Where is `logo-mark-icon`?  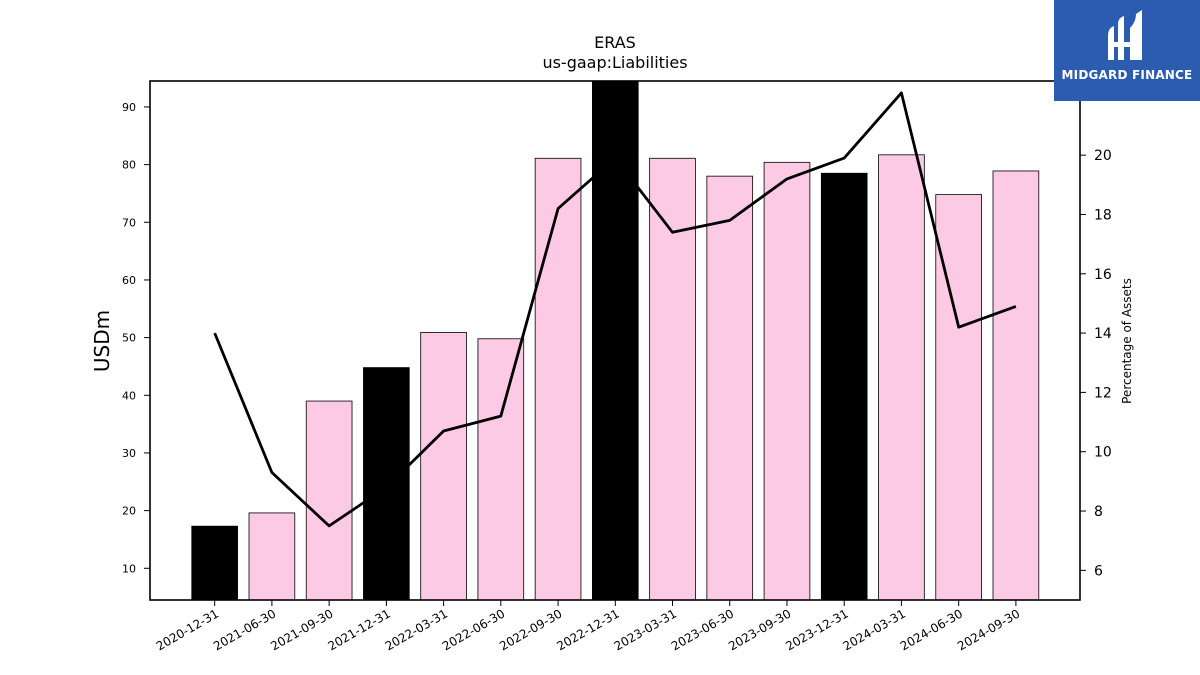
logo-mark-icon is located at coordinates (1125, 35).